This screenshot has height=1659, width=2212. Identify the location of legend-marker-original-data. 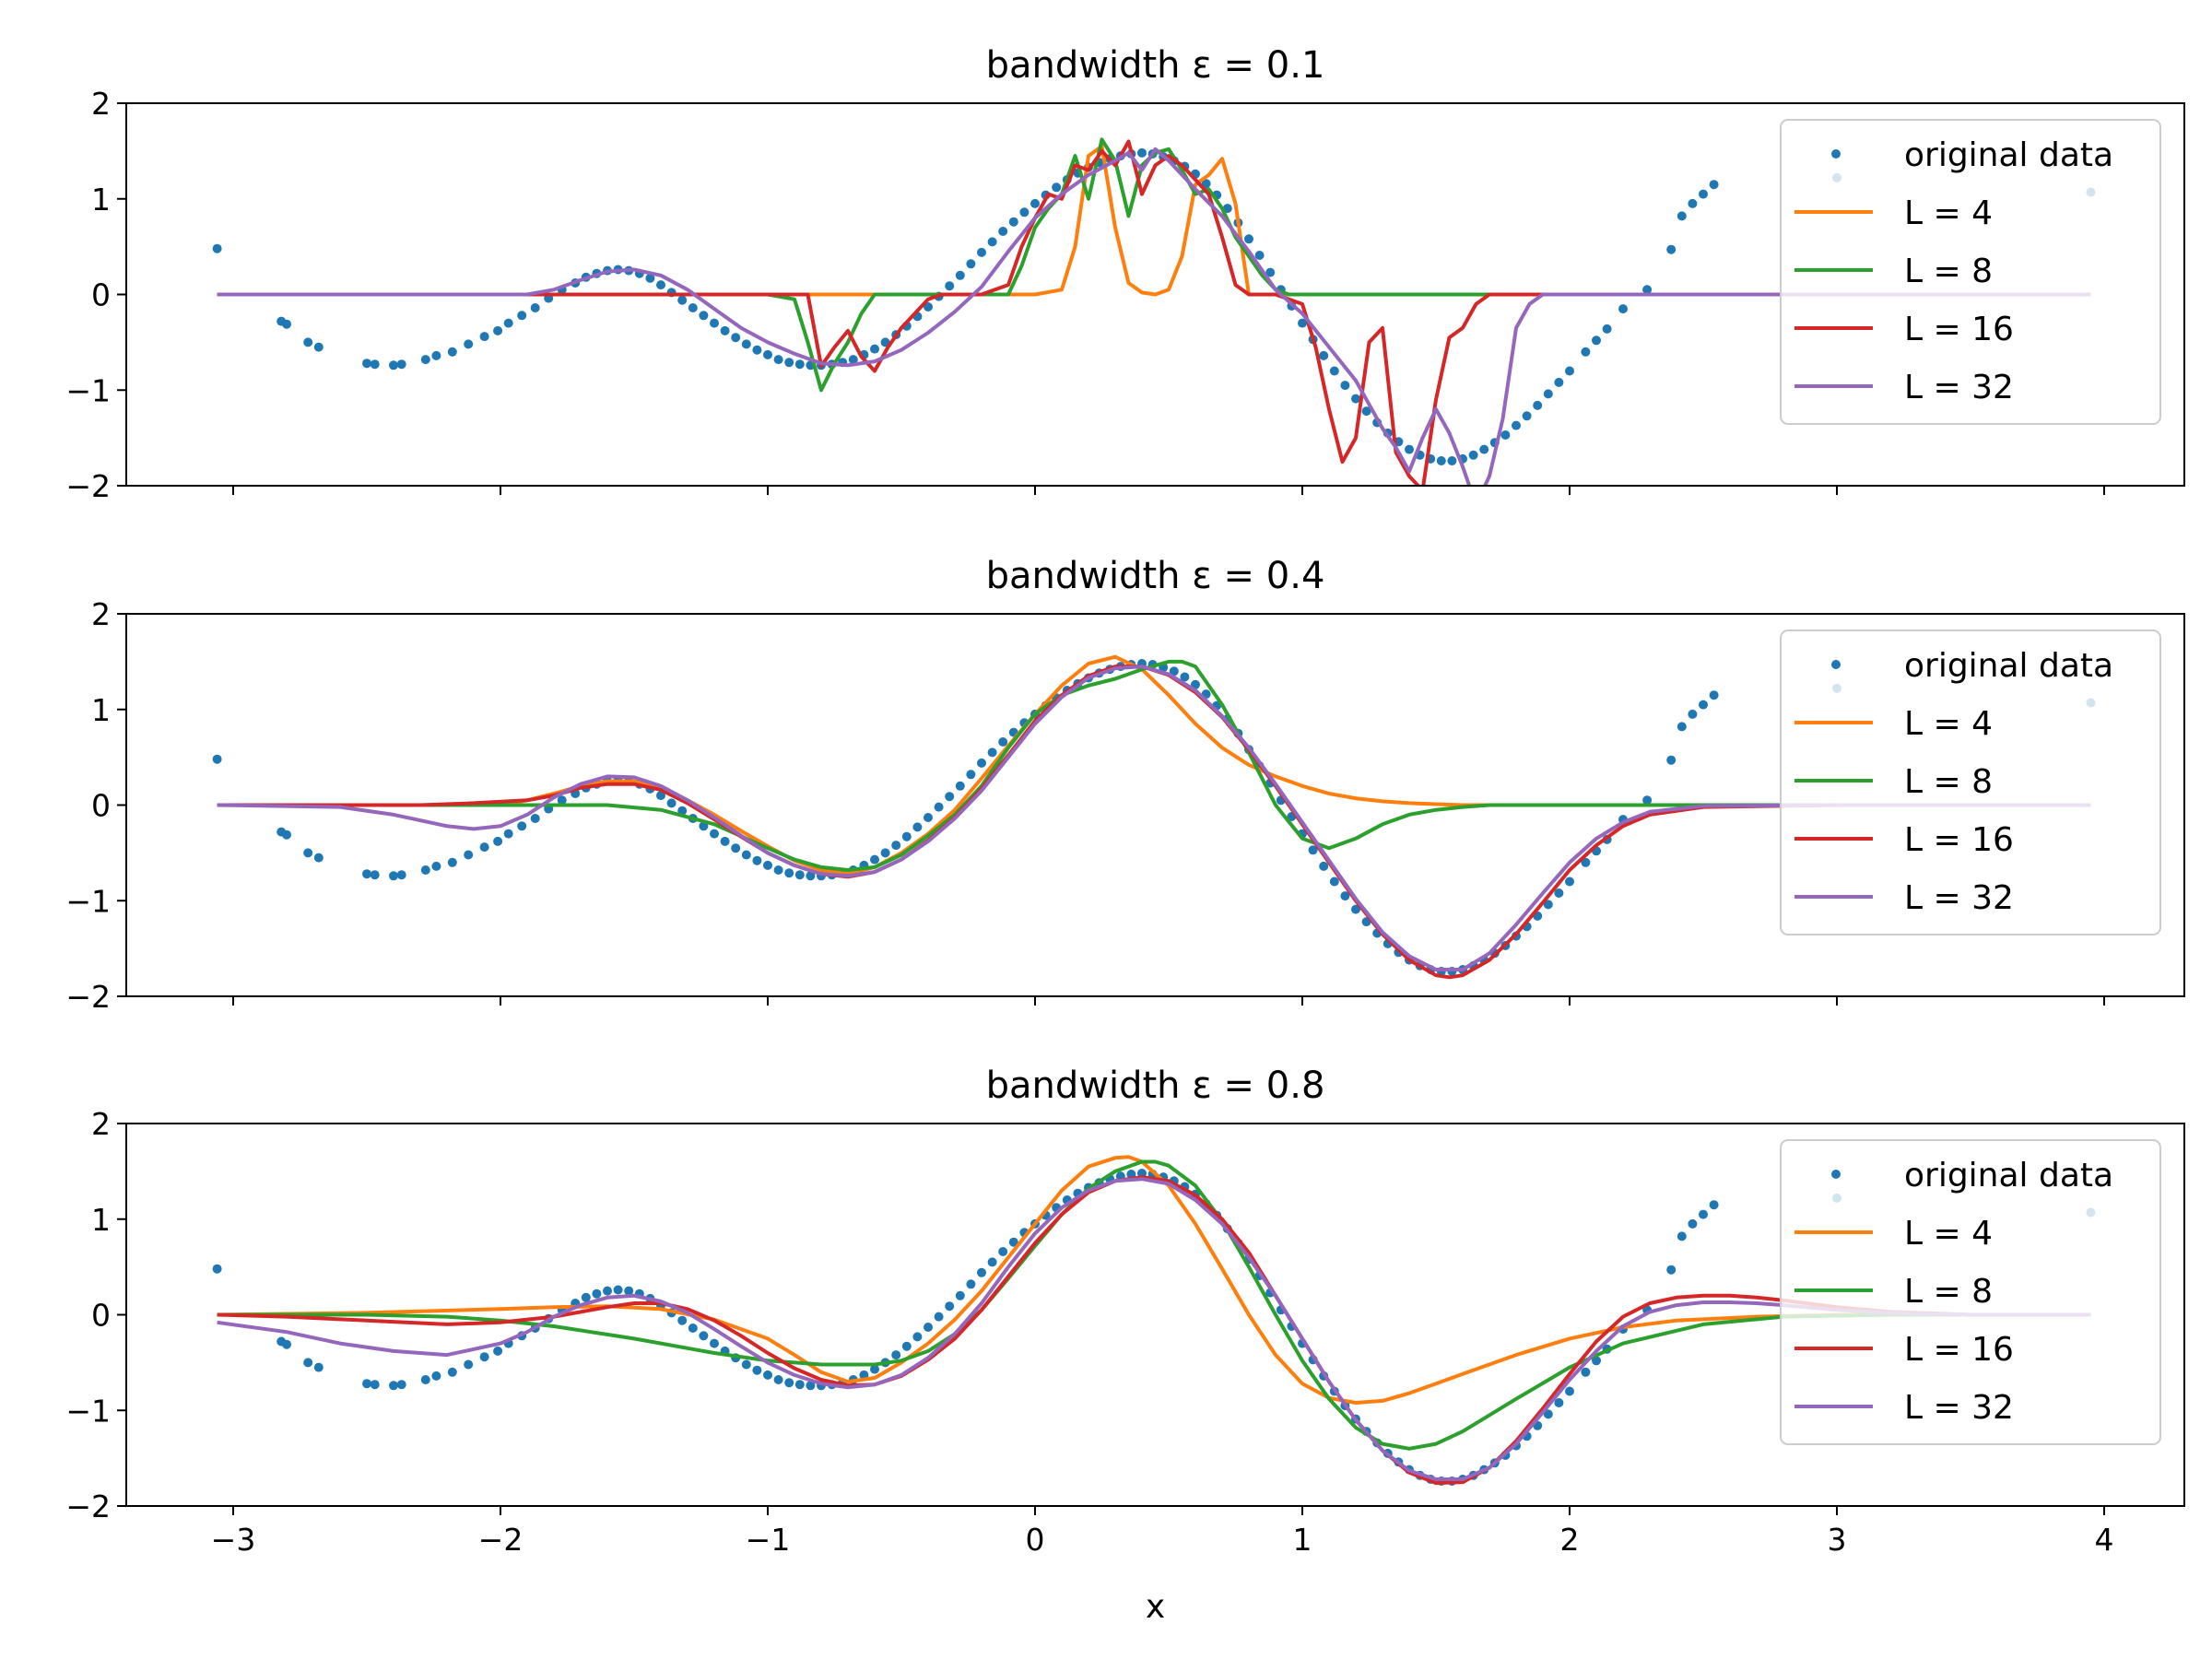
(1836, 154).